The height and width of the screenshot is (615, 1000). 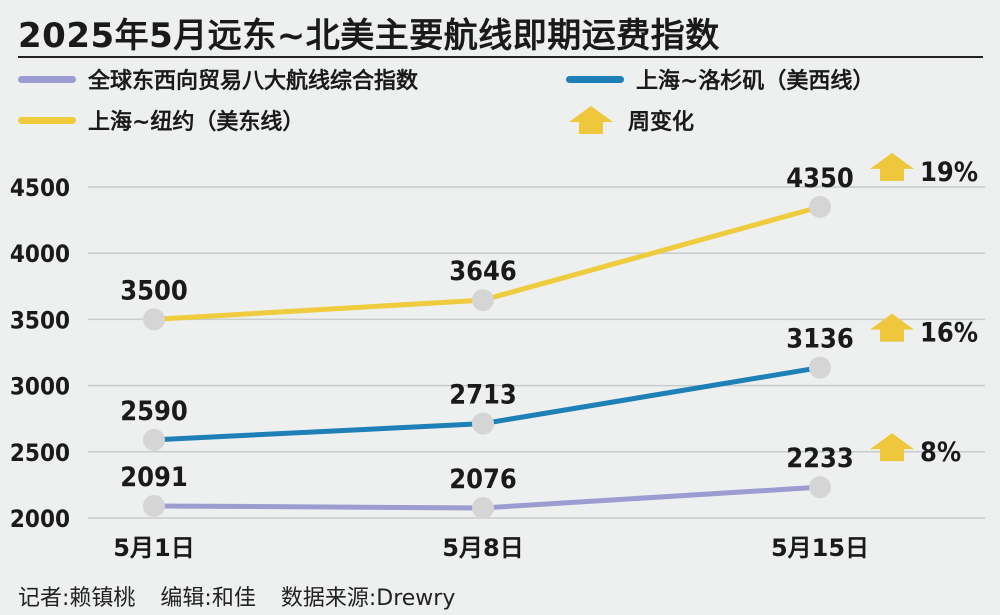 I want to click on credit-reporter: 记者:赖镇桃, so click(x=77, y=598).